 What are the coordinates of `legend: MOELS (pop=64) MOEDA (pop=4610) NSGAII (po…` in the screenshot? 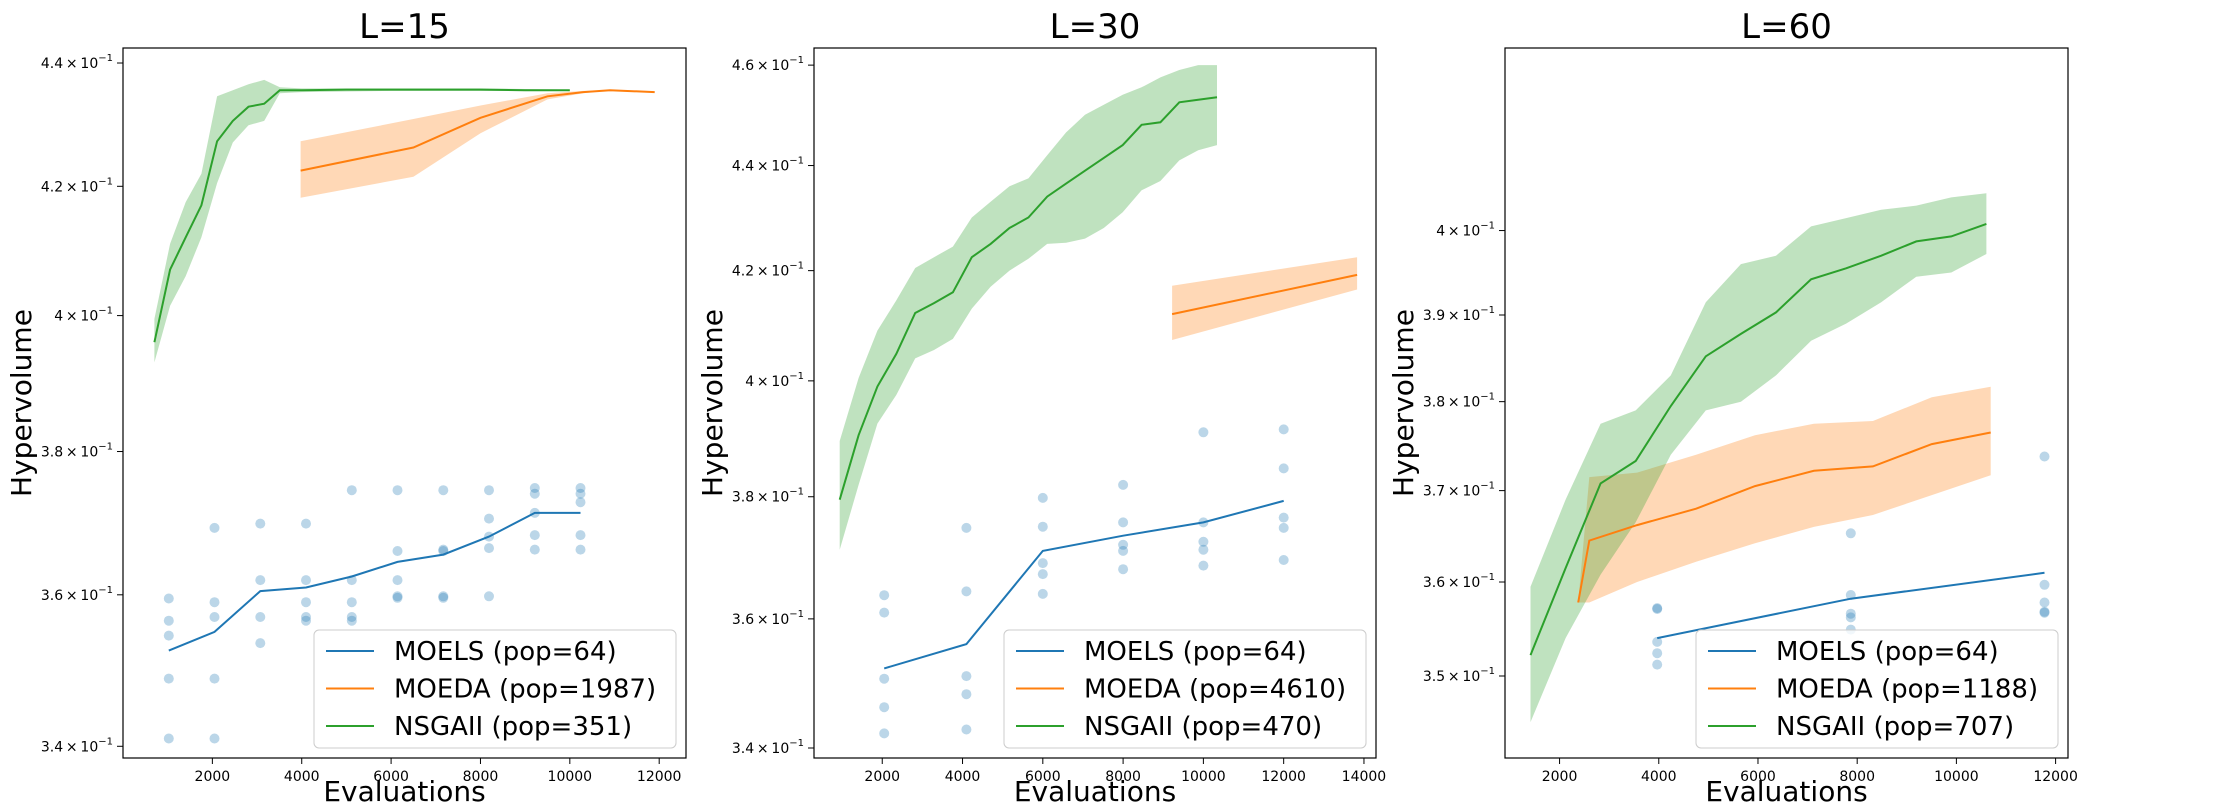 It's located at (1185, 689).